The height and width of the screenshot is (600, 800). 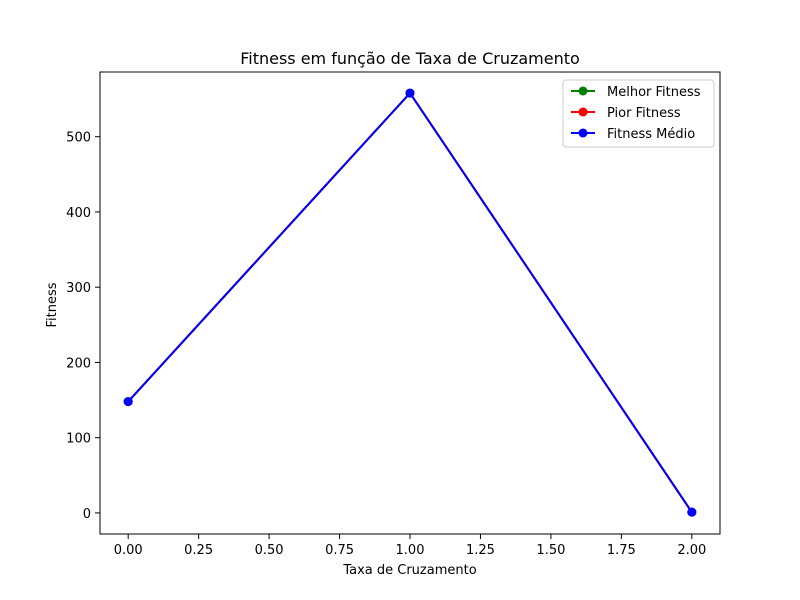 I want to click on legend: Melhor Fitness Pior Fitness Fitness Médio, so click(x=638, y=113).